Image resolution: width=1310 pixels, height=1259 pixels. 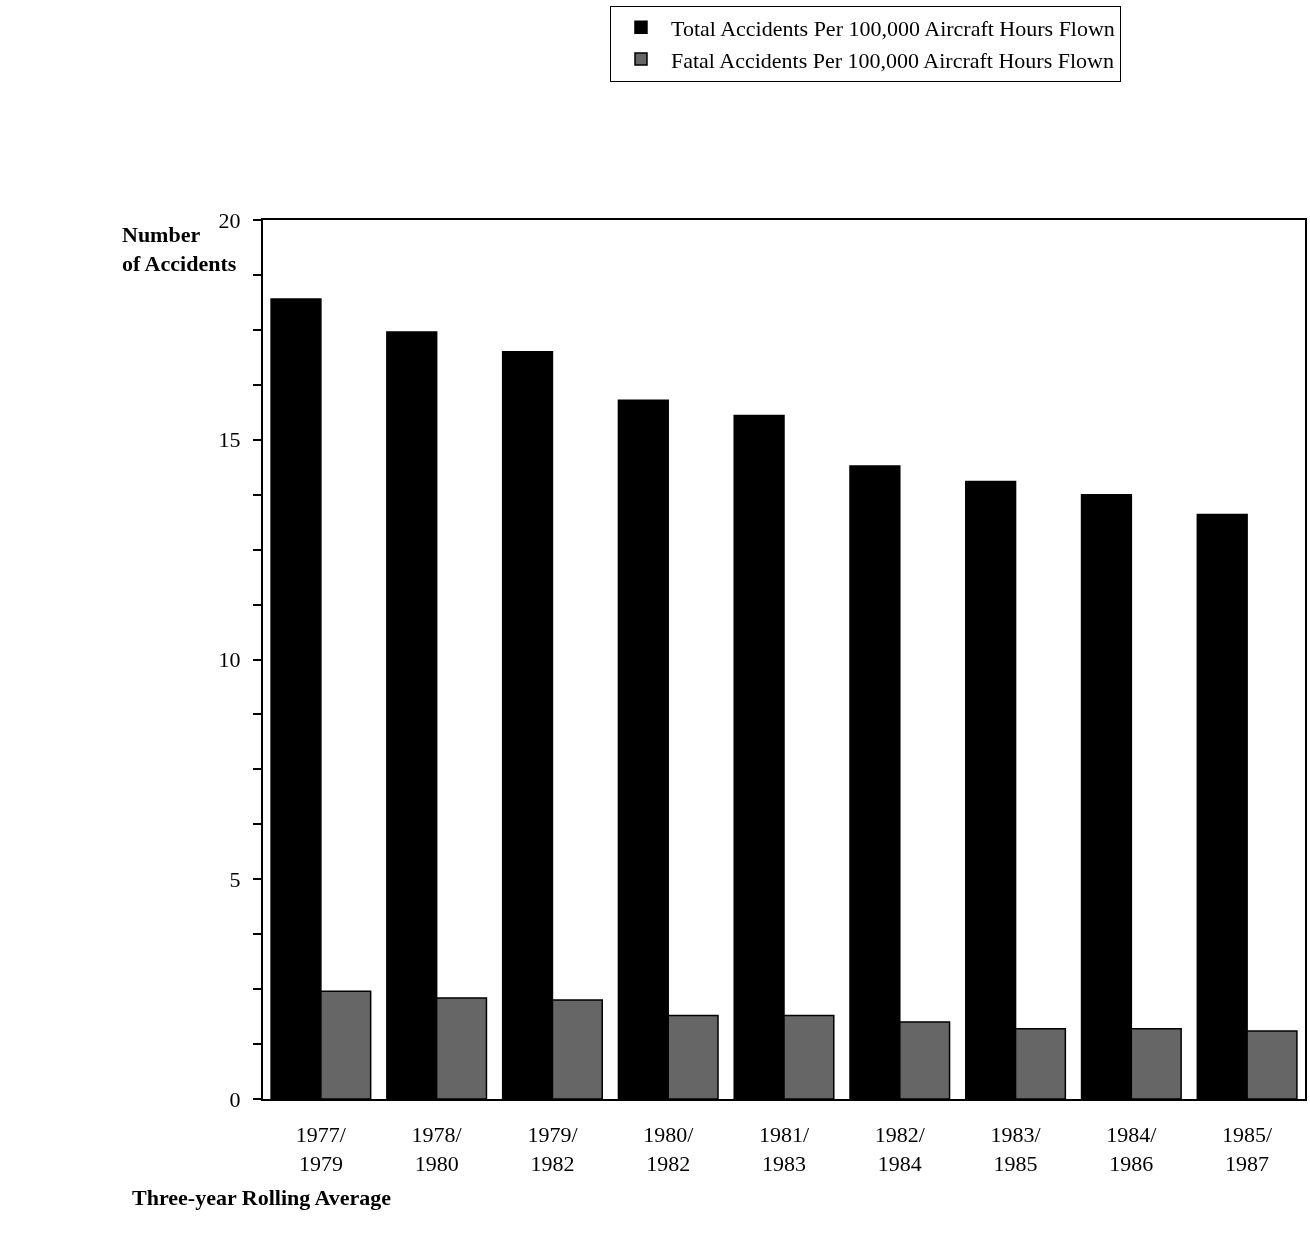 I want to click on x-tick-label: 1981/1983, so click(x=784, y=1149).